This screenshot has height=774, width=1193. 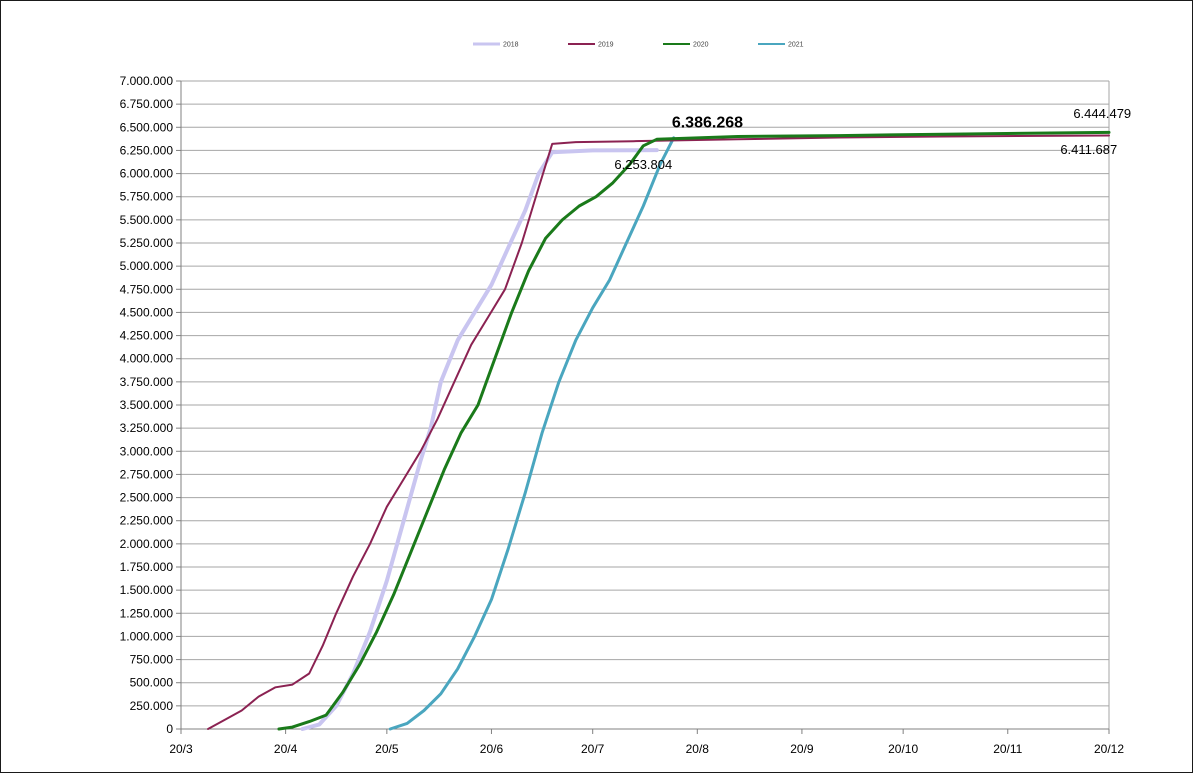 I want to click on y-tick-label: 500.000, so click(x=152, y=683).